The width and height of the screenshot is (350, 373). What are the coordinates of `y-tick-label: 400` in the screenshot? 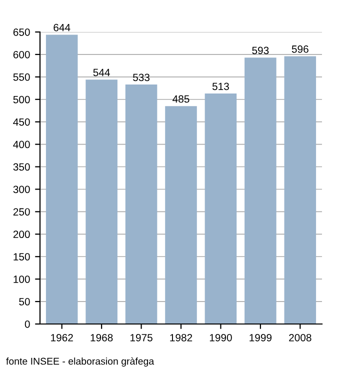 It's located at (21, 144).